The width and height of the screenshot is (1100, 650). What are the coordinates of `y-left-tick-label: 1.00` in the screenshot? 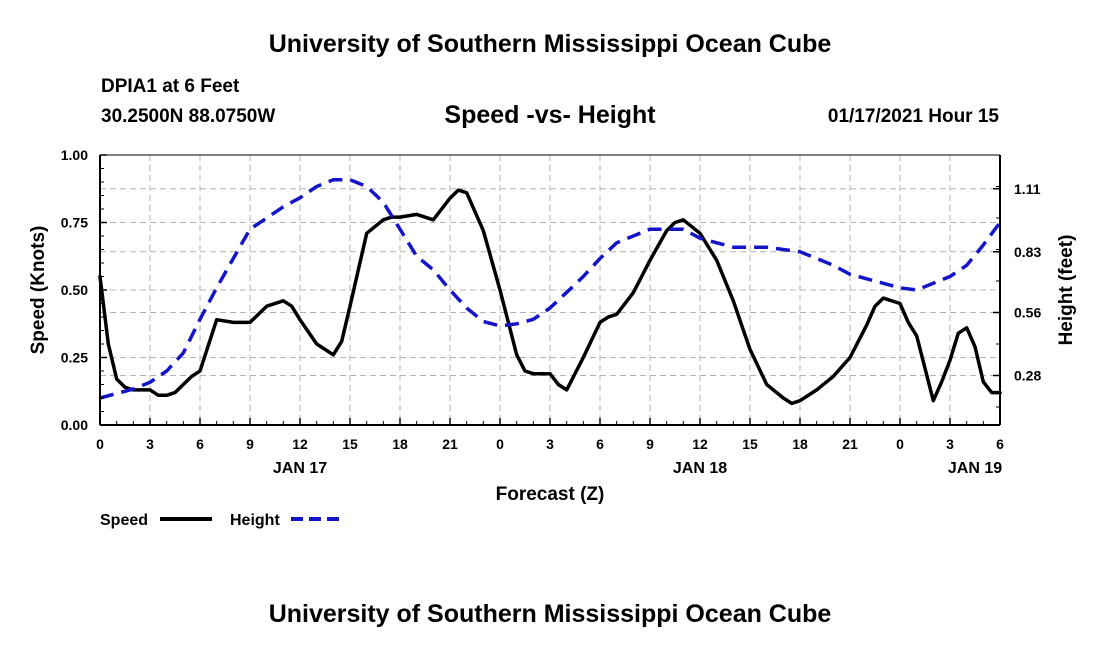 It's located at (74, 155).